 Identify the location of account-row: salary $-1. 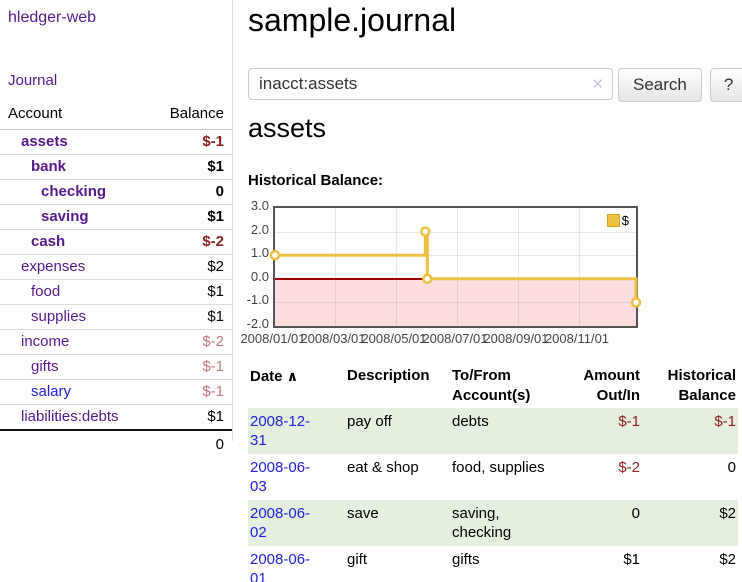
(116, 392).